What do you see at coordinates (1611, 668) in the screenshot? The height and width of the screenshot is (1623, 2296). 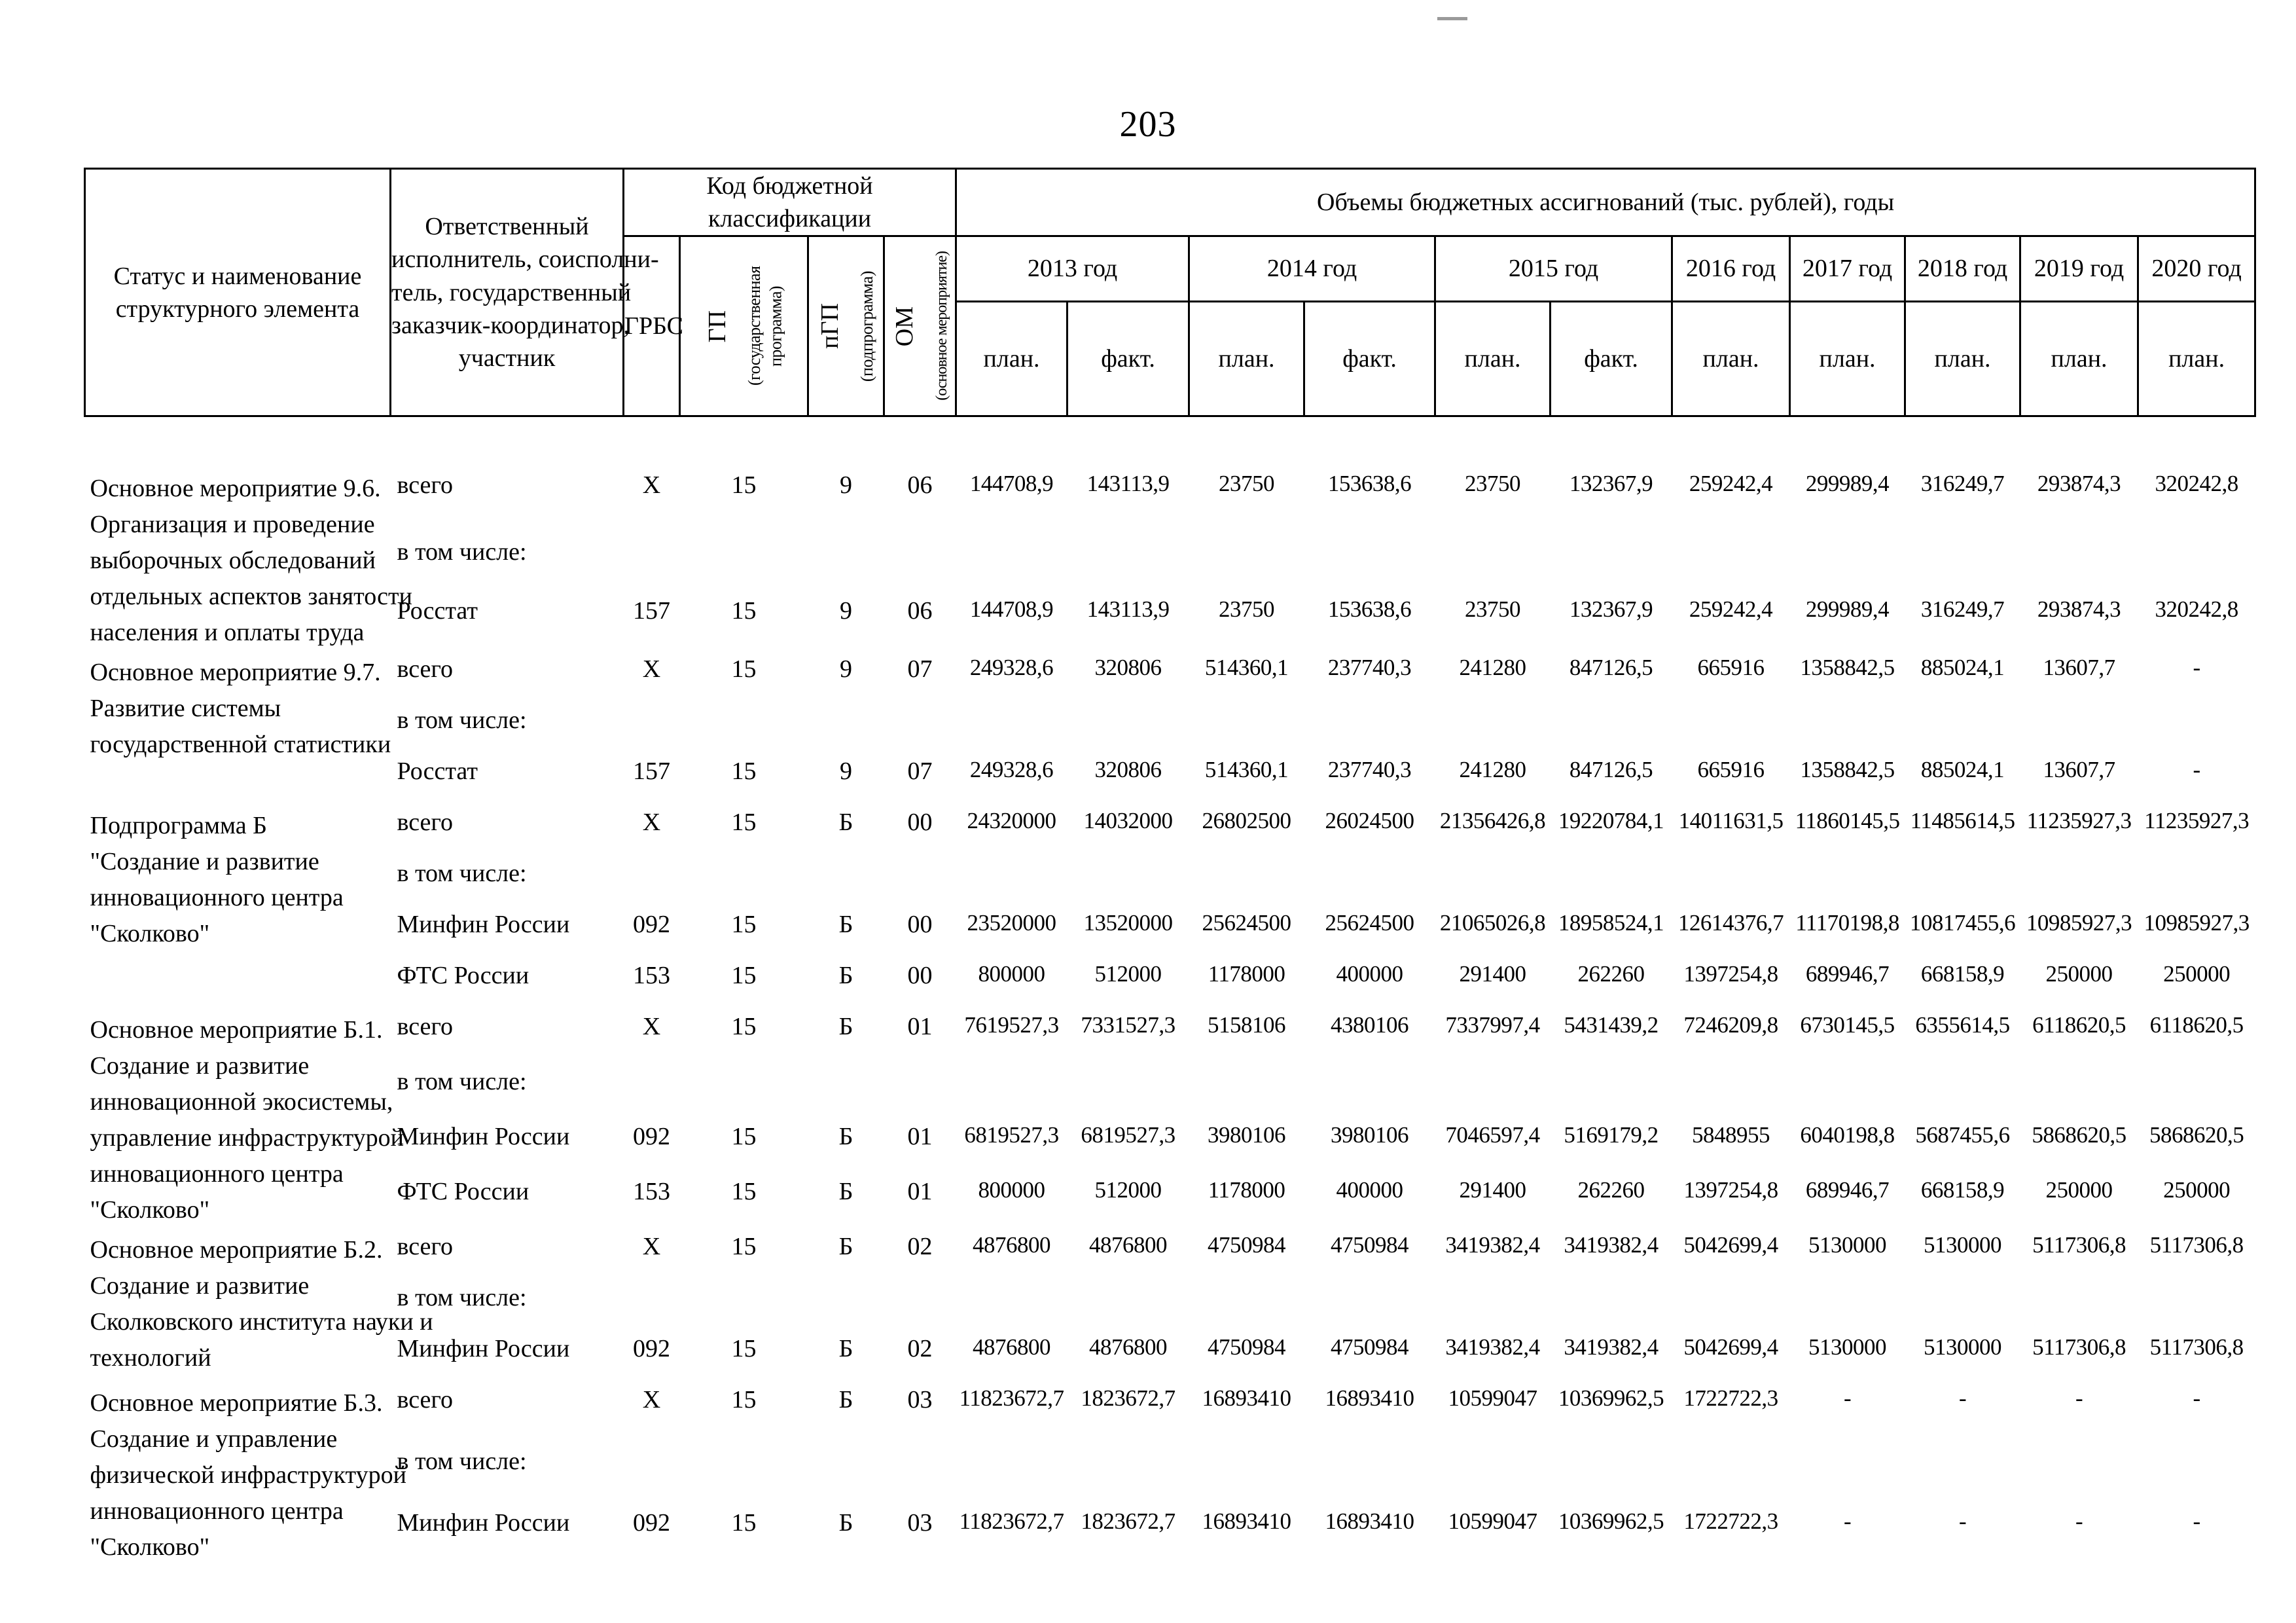 I see `value-cell: 847126,5` at bounding box center [1611, 668].